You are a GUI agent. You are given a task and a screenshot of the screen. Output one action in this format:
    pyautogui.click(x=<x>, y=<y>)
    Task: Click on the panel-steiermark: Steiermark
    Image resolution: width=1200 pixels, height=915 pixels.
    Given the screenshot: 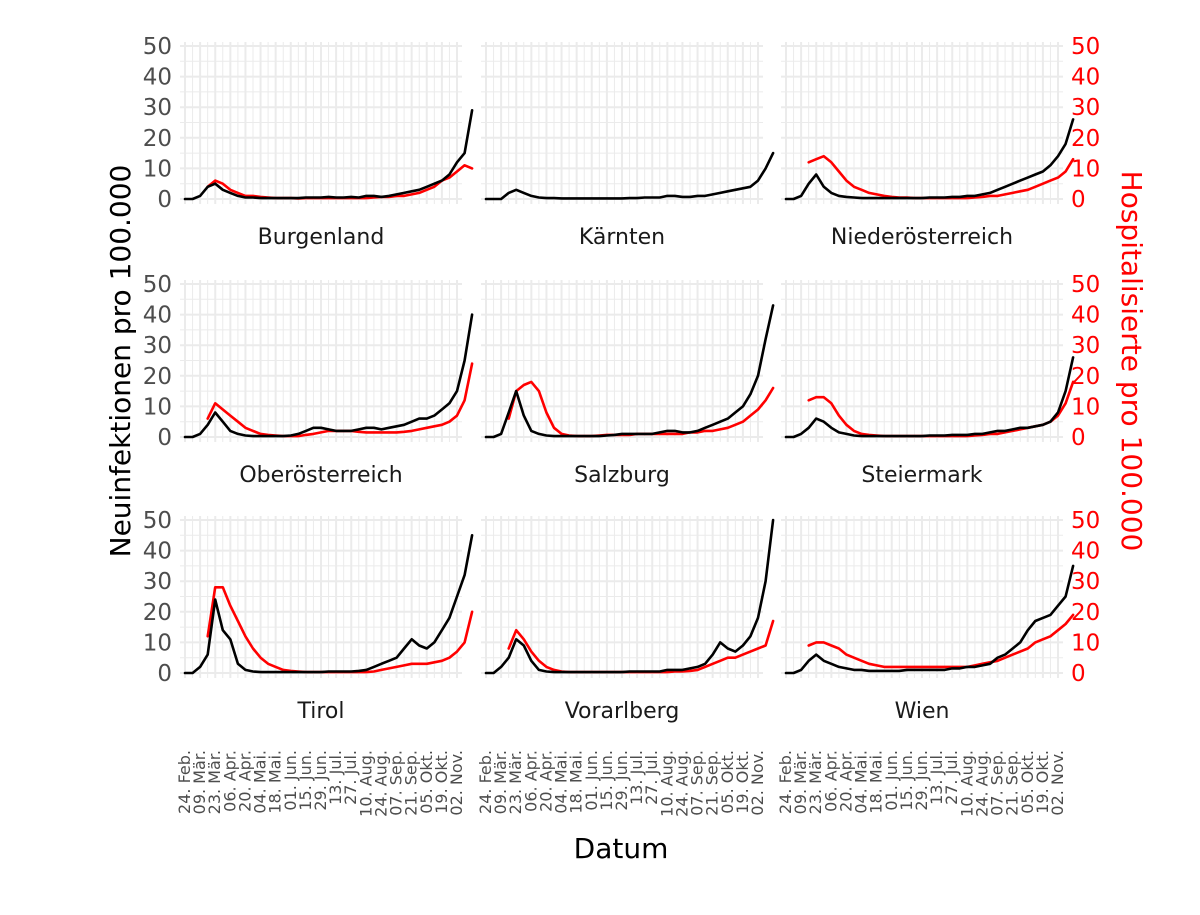 What is the action you would take?
    pyautogui.click(x=928, y=384)
    